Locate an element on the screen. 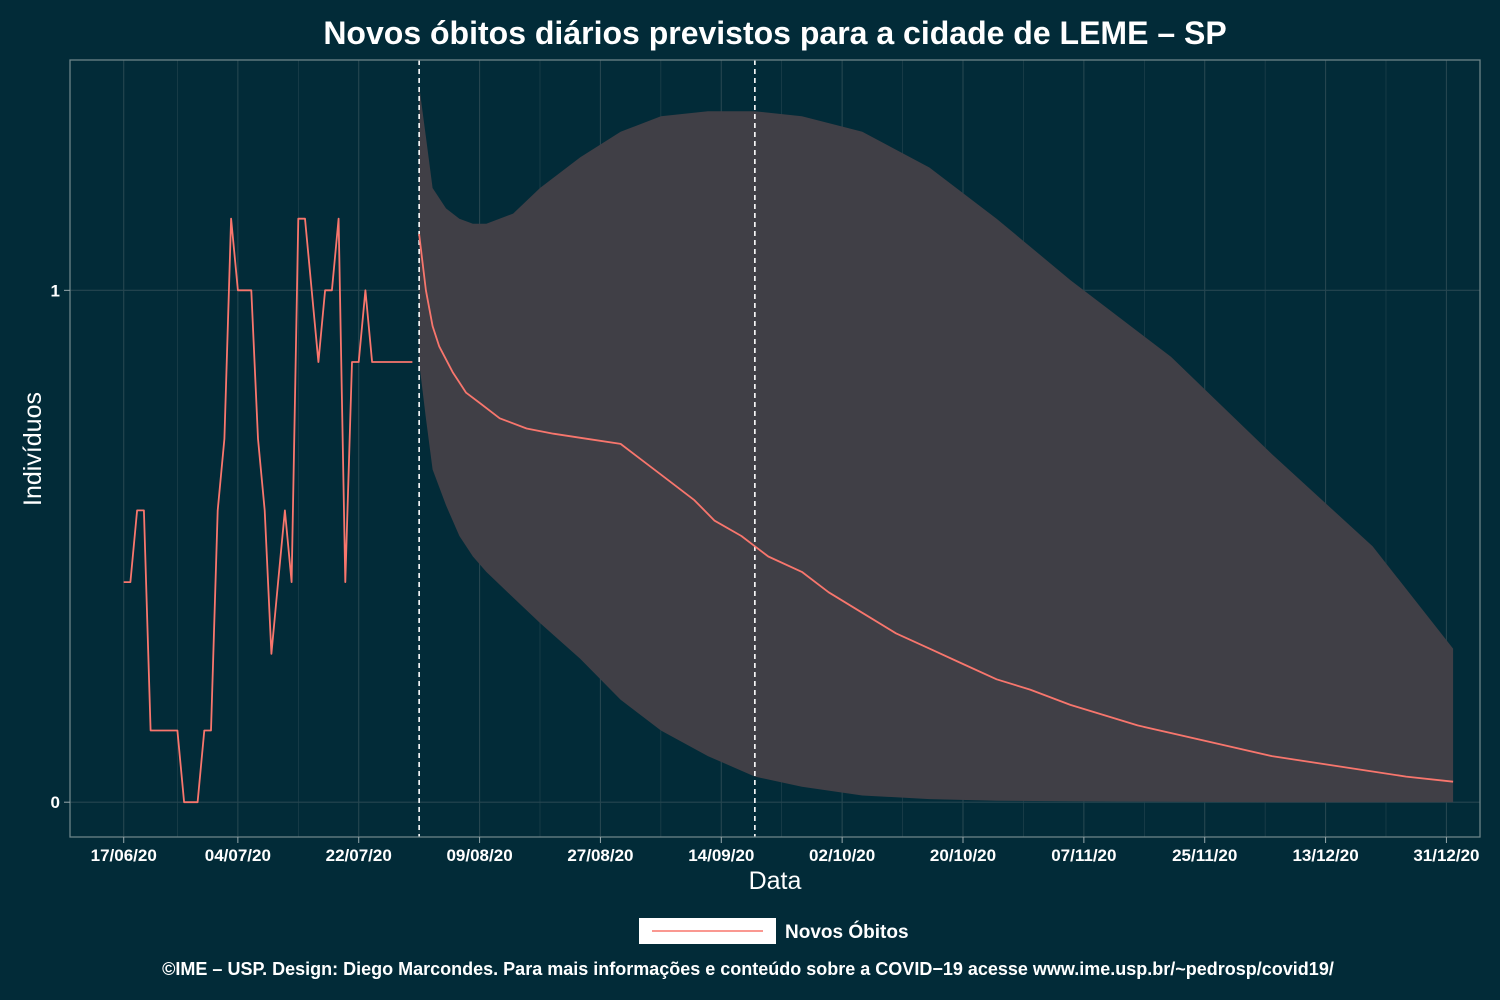 The width and height of the screenshot is (1500, 1000). x-axis-title: Data is located at coordinates (775, 881).